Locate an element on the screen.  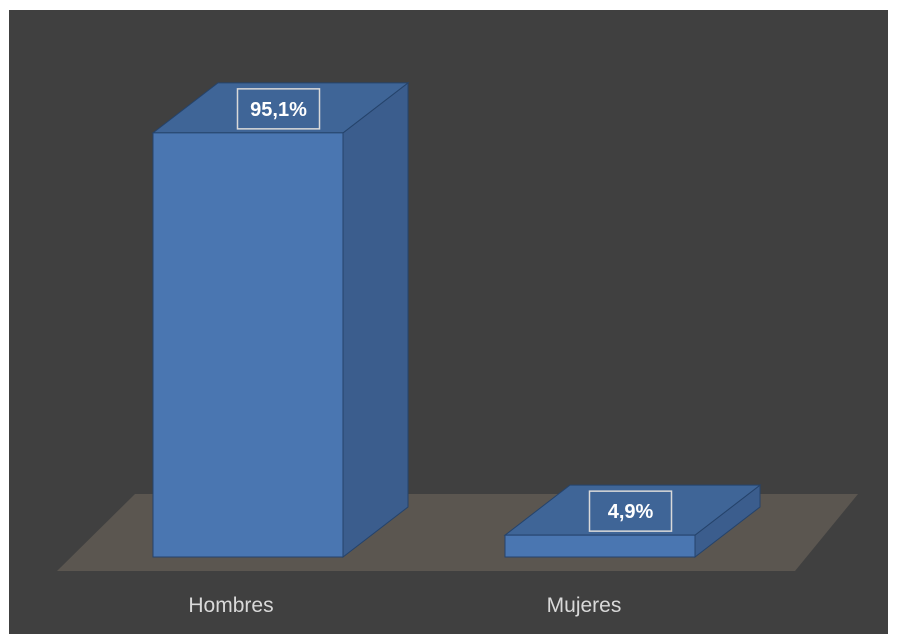
bar-side-face is located at coordinates (375, 320).